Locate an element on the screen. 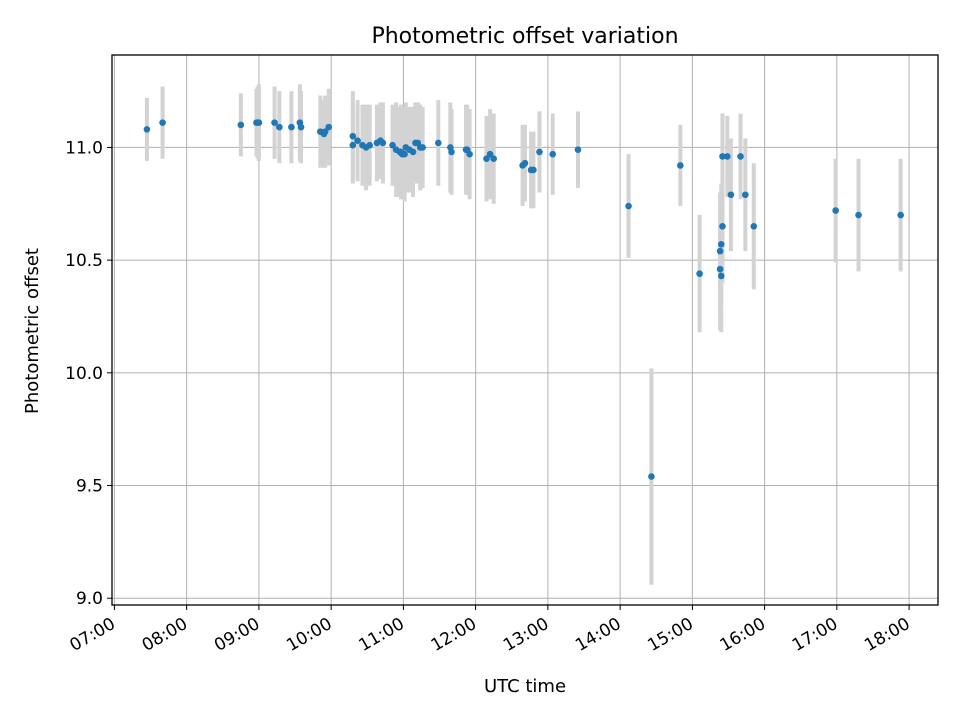 This screenshot has height=720, width=960. y-tick-label: 9.0 is located at coordinates (89, 599).